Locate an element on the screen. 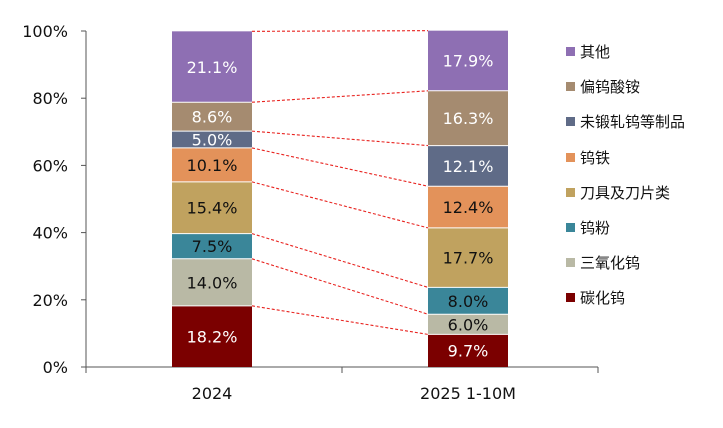 The height and width of the screenshot is (428, 723). data-label: 16.3% is located at coordinates (468, 118).